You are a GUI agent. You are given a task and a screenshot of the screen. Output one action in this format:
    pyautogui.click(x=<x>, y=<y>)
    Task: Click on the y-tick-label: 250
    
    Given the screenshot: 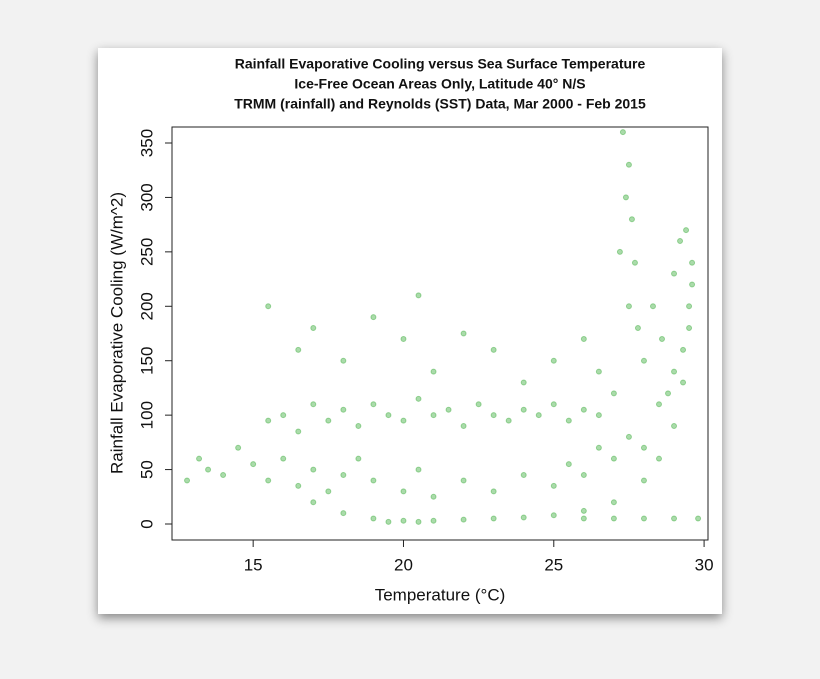 What is the action you would take?
    pyautogui.click(x=146, y=252)
    